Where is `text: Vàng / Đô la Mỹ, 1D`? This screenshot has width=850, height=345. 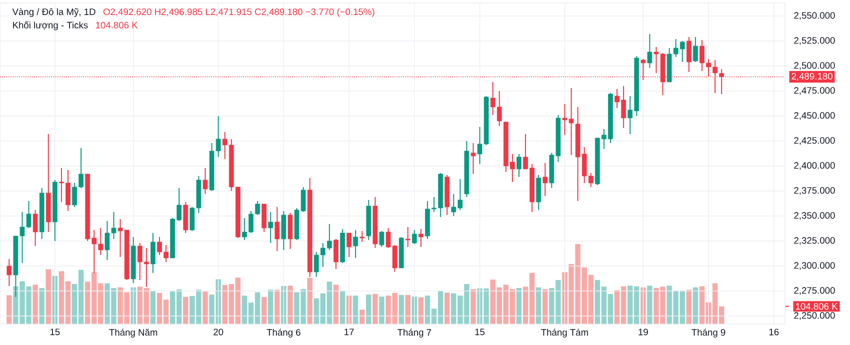 text: Vàng / Đô la Mỹ, 1D is located at coordinates (54, 12).